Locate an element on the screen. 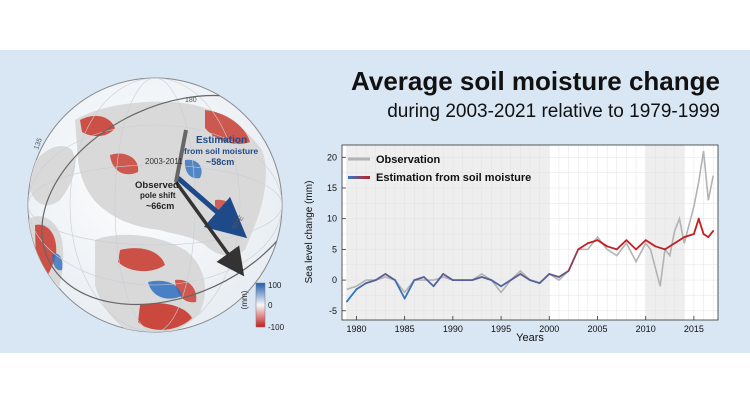 The height and width of the screenshot is (405, 750). estimation-label: Estimation is located at coordinates (221, 140).